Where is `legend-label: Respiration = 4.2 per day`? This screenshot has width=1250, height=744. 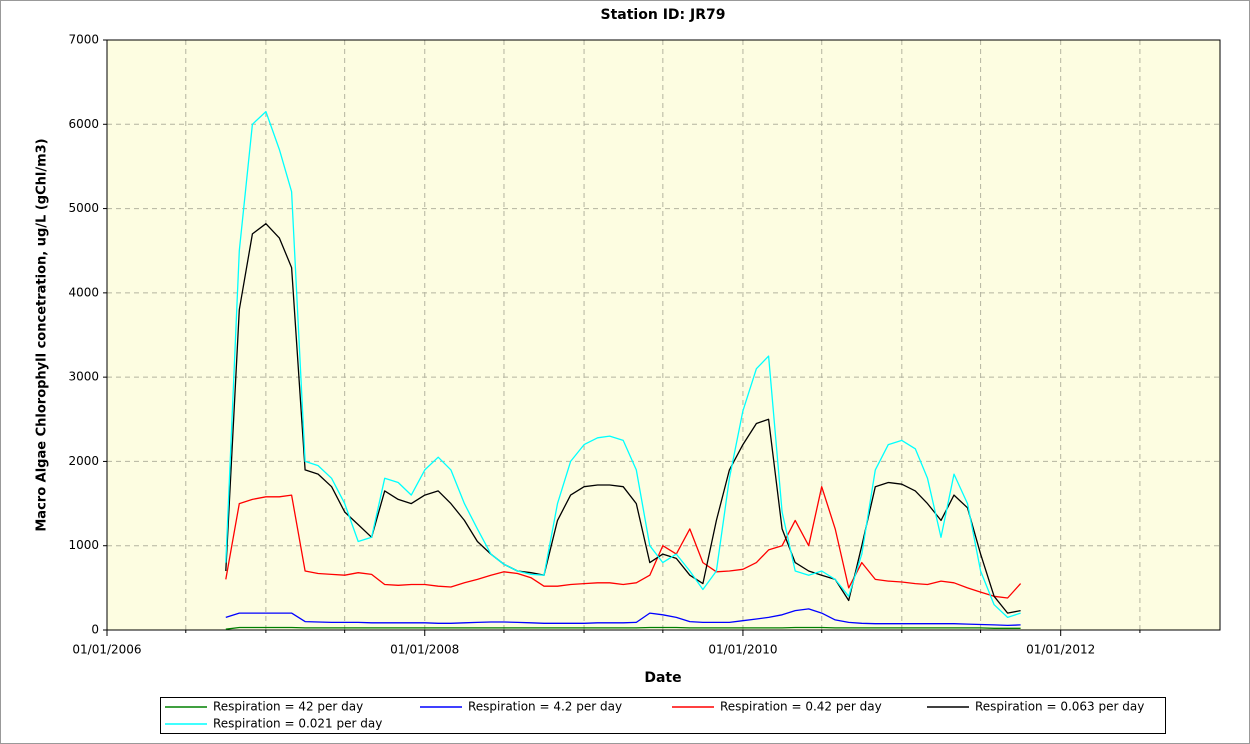
legend-label: Respiration = 4.2 per day is located at coordinates (545, 707).